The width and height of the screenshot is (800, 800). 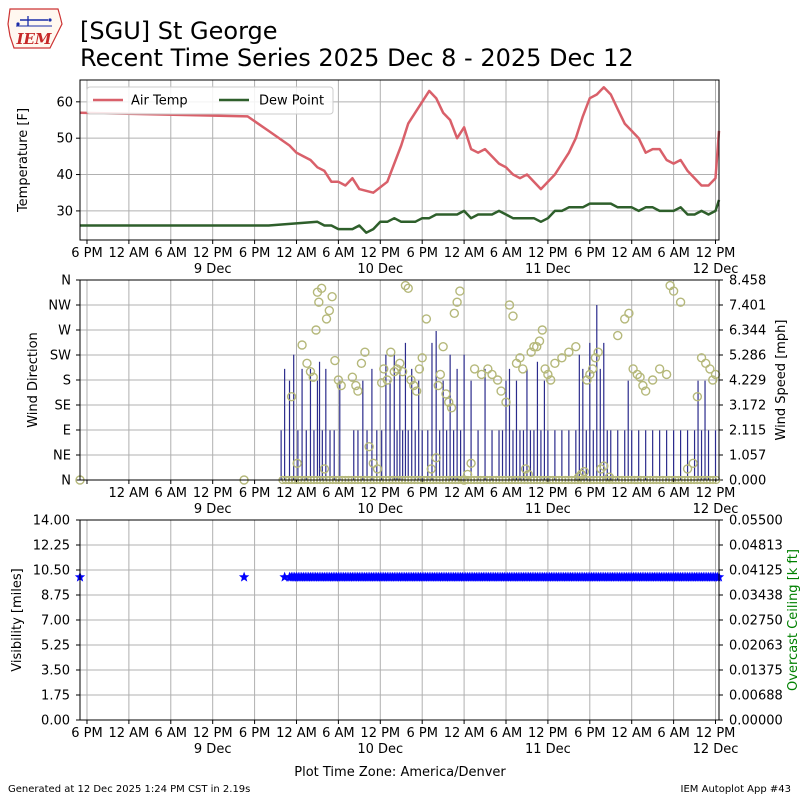 I want to click on speed-axis-label: Wind Speed [mph], so click(x=781, y=380).